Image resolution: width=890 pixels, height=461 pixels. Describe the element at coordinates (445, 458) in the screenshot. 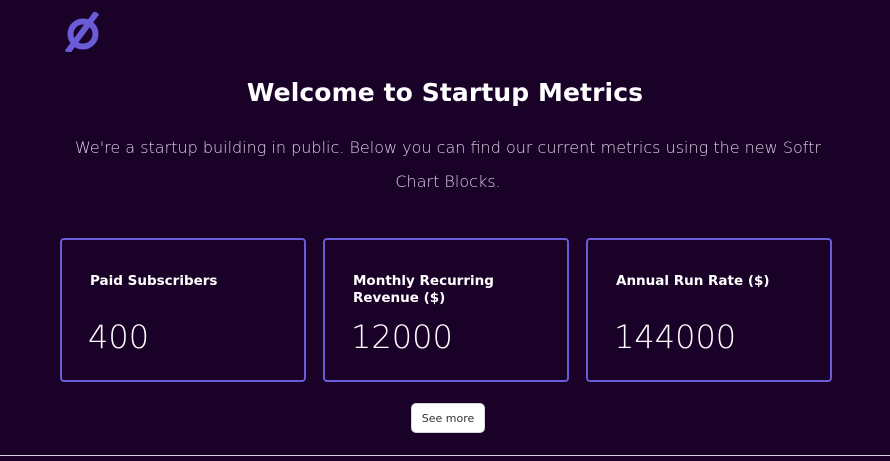

I see `section-divider` at that location.